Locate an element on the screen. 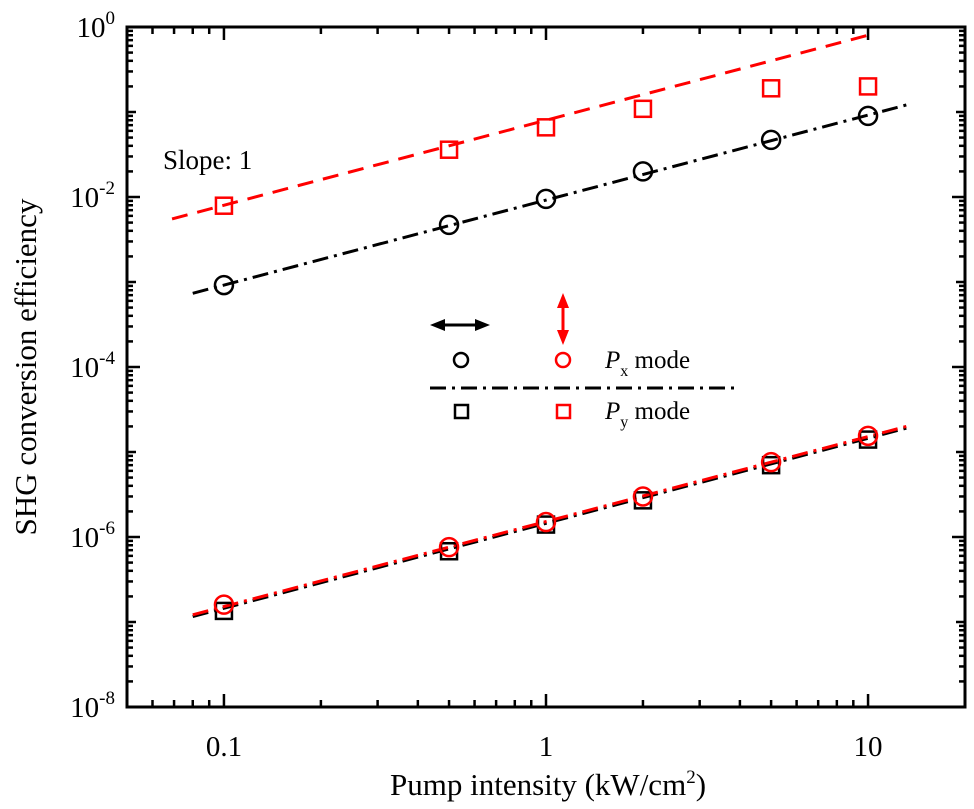  y-tick-label: 10⁻⁶ is located at coordinates (92, 536).